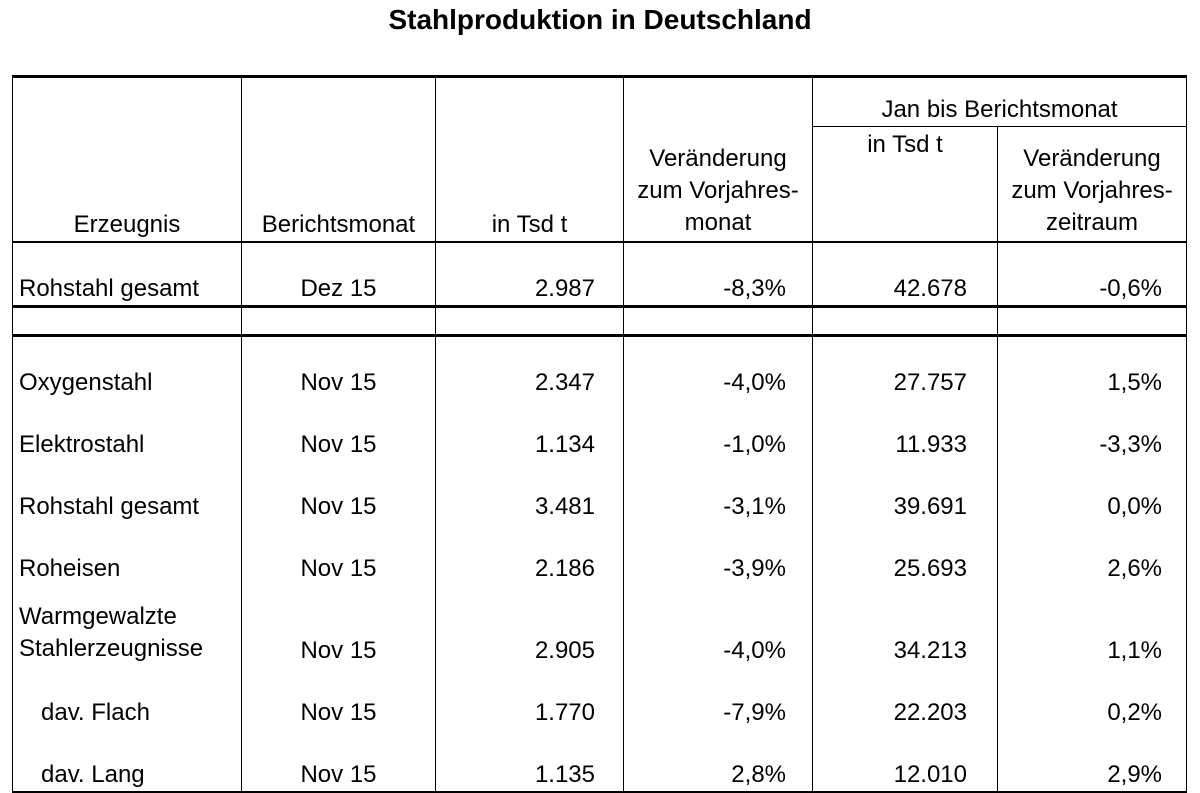  What do you see at coordinates (1092, 554) in the screenshot?
I see `cell-change-ytd: 2,6%` at bounding box center [1092, 554].